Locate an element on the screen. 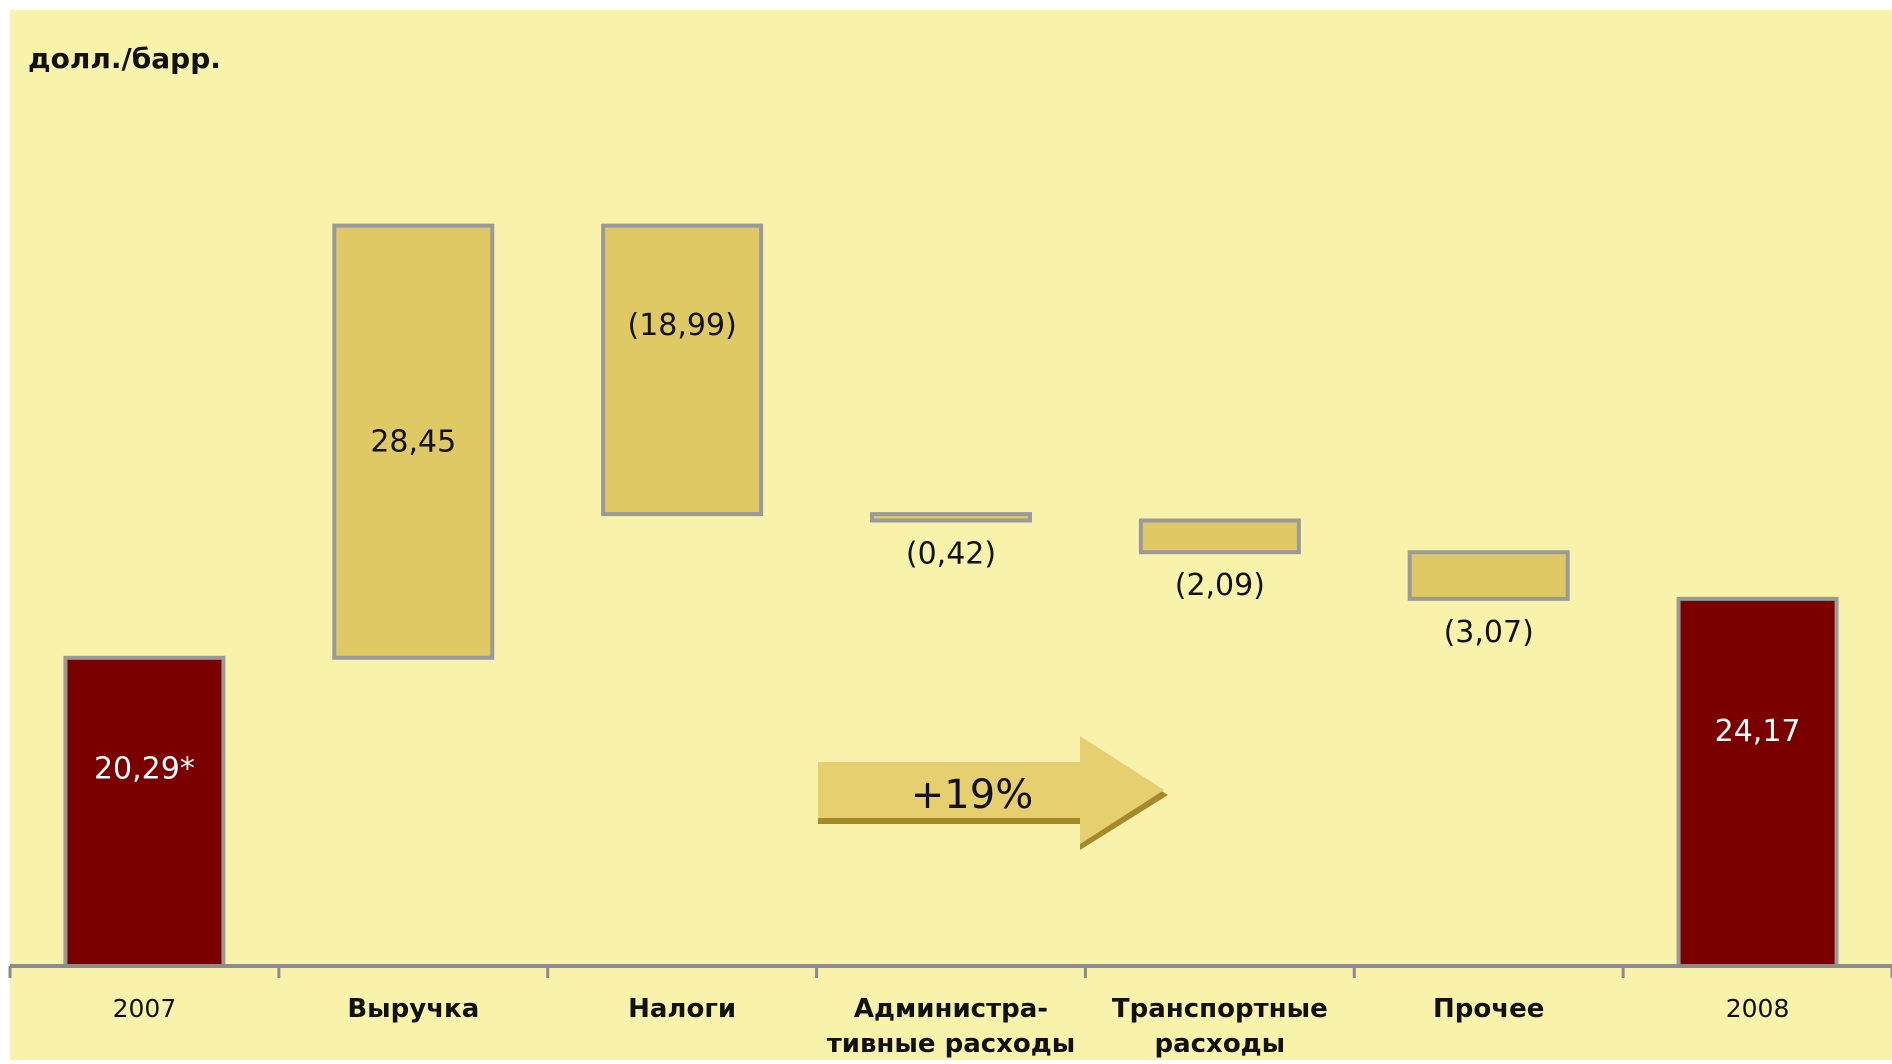 The height and width of the screenshot is (1064, 1892). value-label-1: 20,29* is located at coordinates (144, 769).